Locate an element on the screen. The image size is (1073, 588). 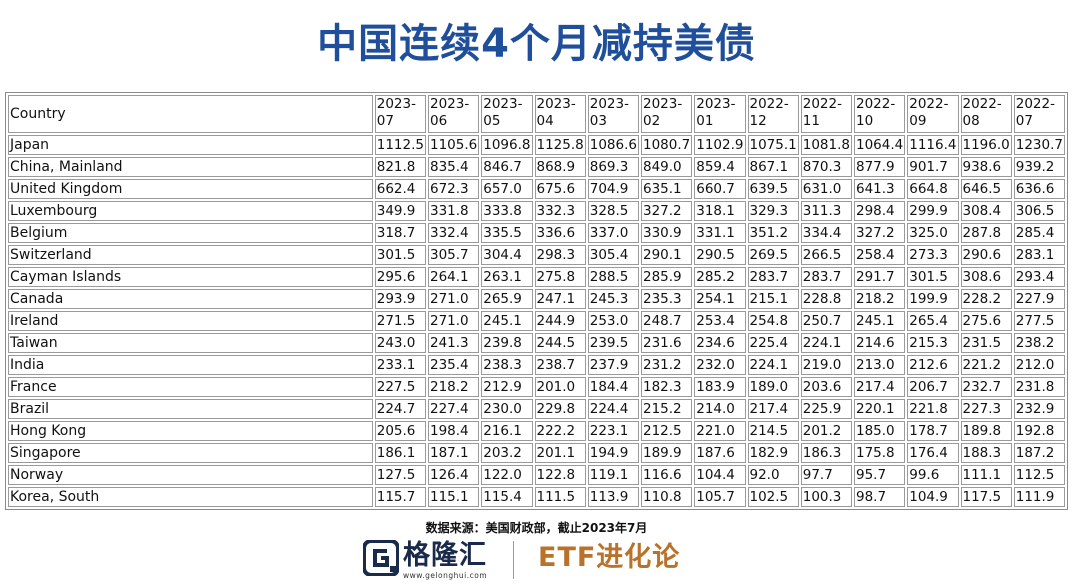
value-cell: 275.8 is located at coordinates (560, 277).